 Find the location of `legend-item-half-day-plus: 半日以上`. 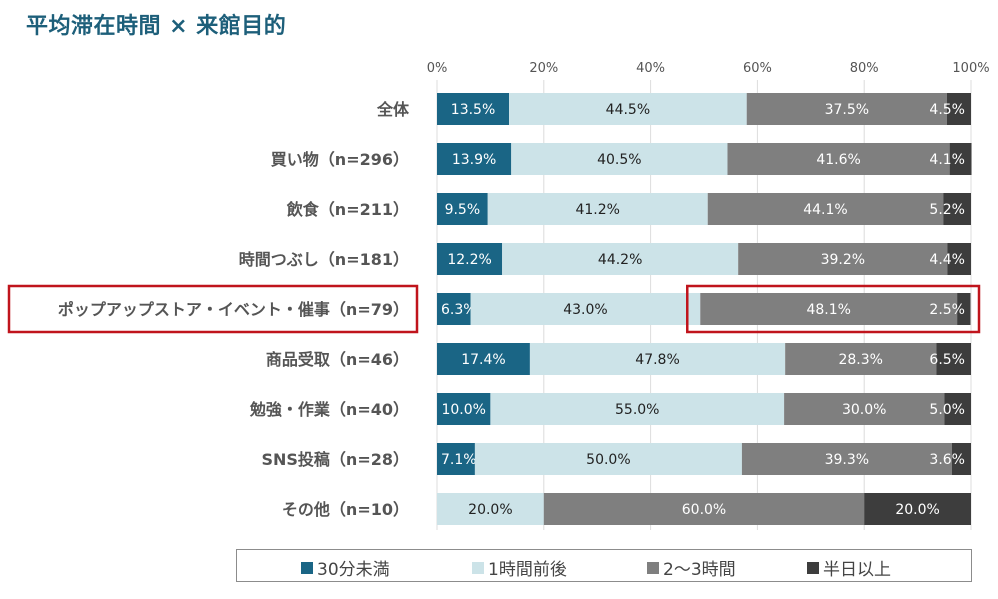

legend-item-half-day-plus: 半日以上 is located at coordinates (849, 567).